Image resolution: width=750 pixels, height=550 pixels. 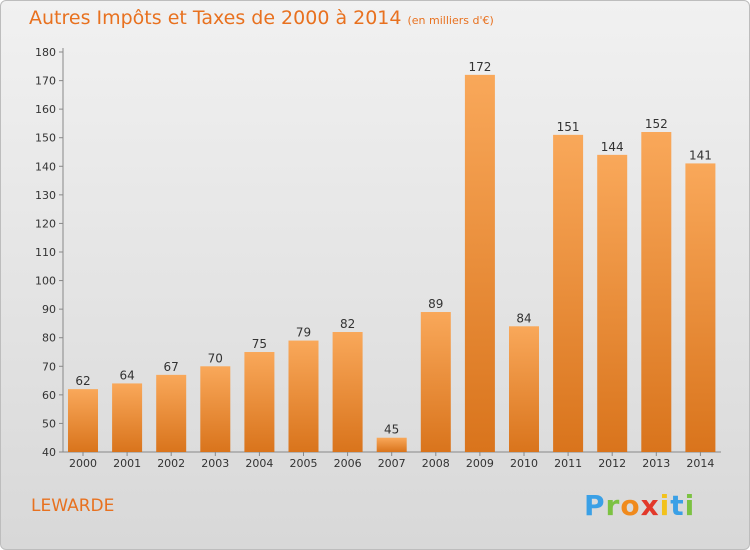 What do you see at coordinates (45, 138) in the screenshot?
I see `y-tick-label: 150` at bounding box center [45, 138].